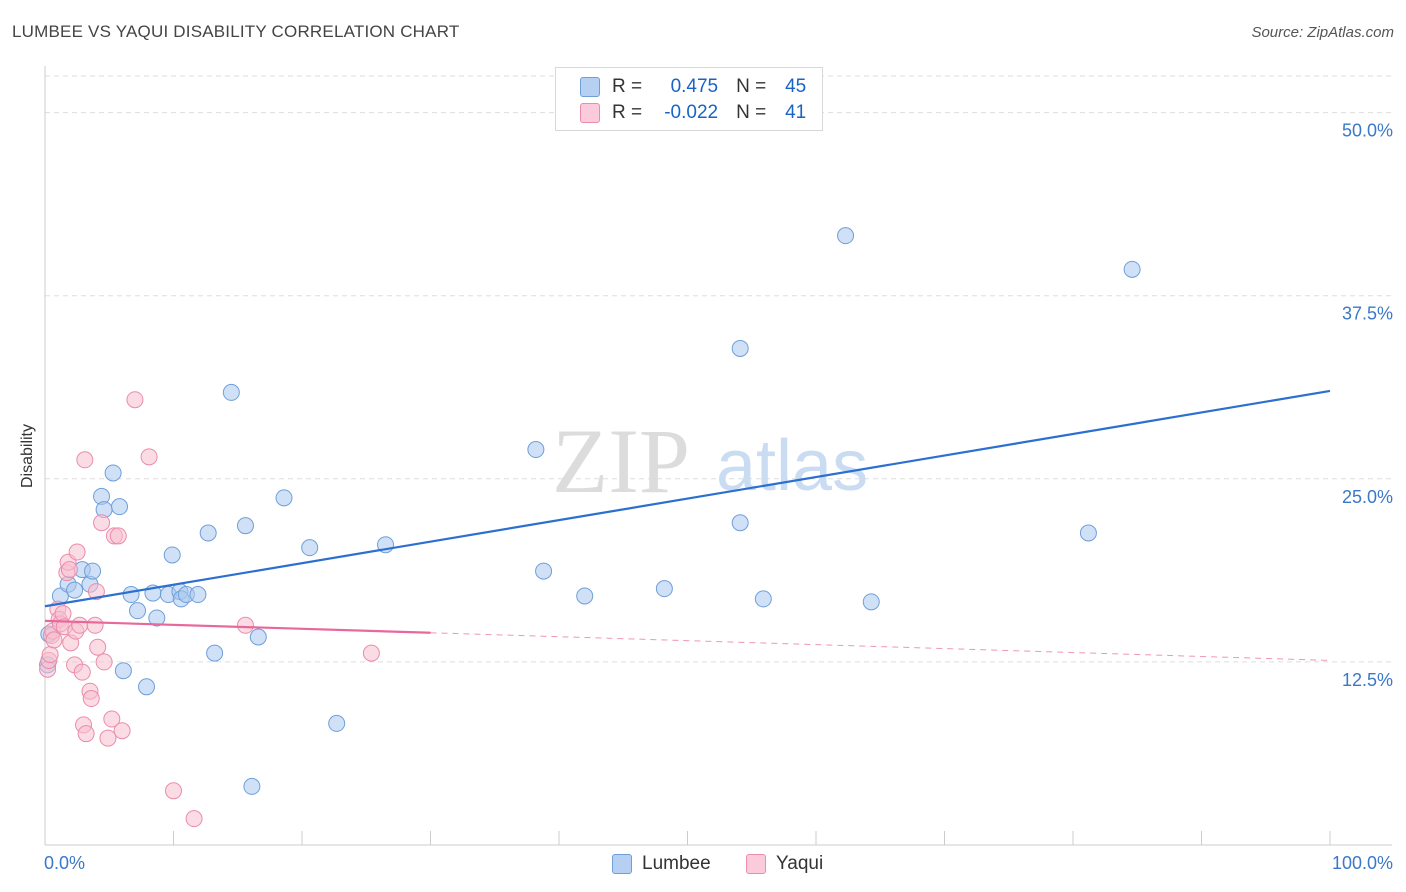  Describe the element at coordinates (27, 456) in the screenshot. I see `y-axis-title: Disability` at that location.